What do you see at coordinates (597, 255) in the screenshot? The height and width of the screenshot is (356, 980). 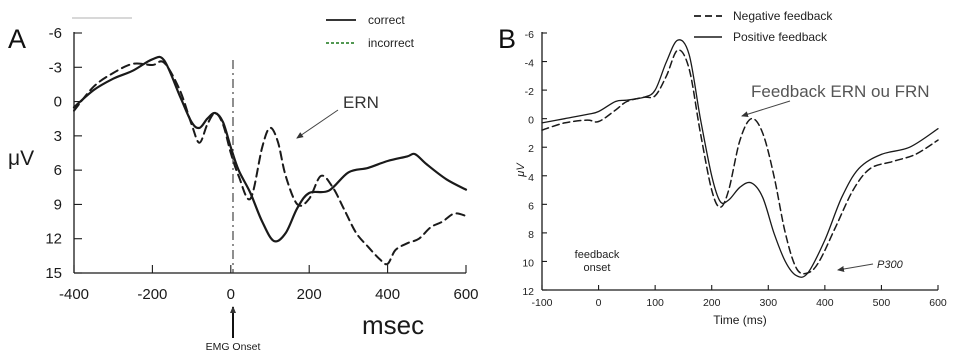 I see `feedback-onset-label-1: feedback` at bounding box center [597, 255].